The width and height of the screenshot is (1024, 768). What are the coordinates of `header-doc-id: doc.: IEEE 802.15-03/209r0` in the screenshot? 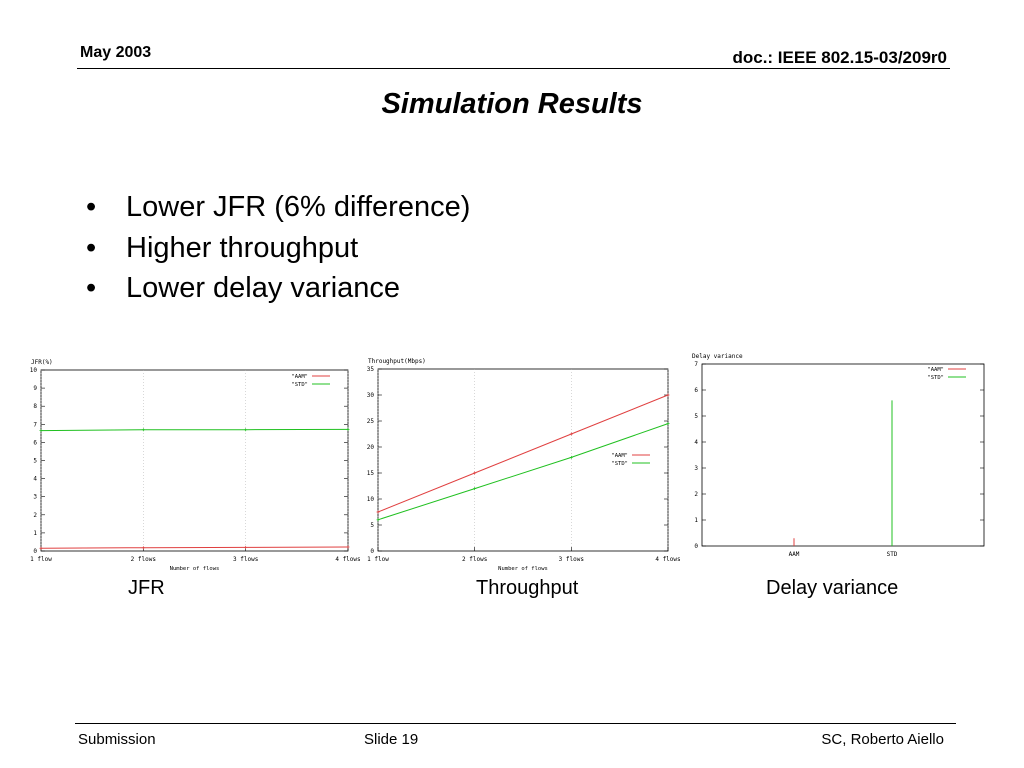 It's located at (839, 57).